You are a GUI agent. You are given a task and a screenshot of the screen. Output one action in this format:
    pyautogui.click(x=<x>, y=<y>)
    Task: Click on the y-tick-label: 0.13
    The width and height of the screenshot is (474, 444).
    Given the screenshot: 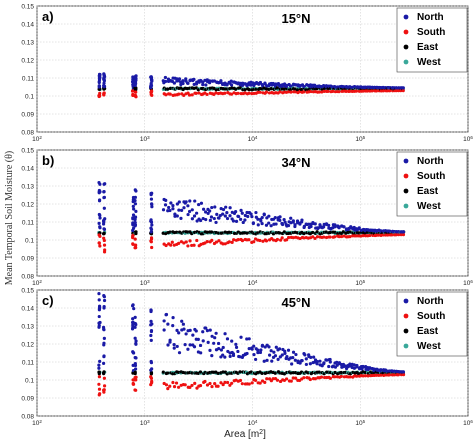 What is the action you would take?
    pyautogui.click(x=27, y=43)
    